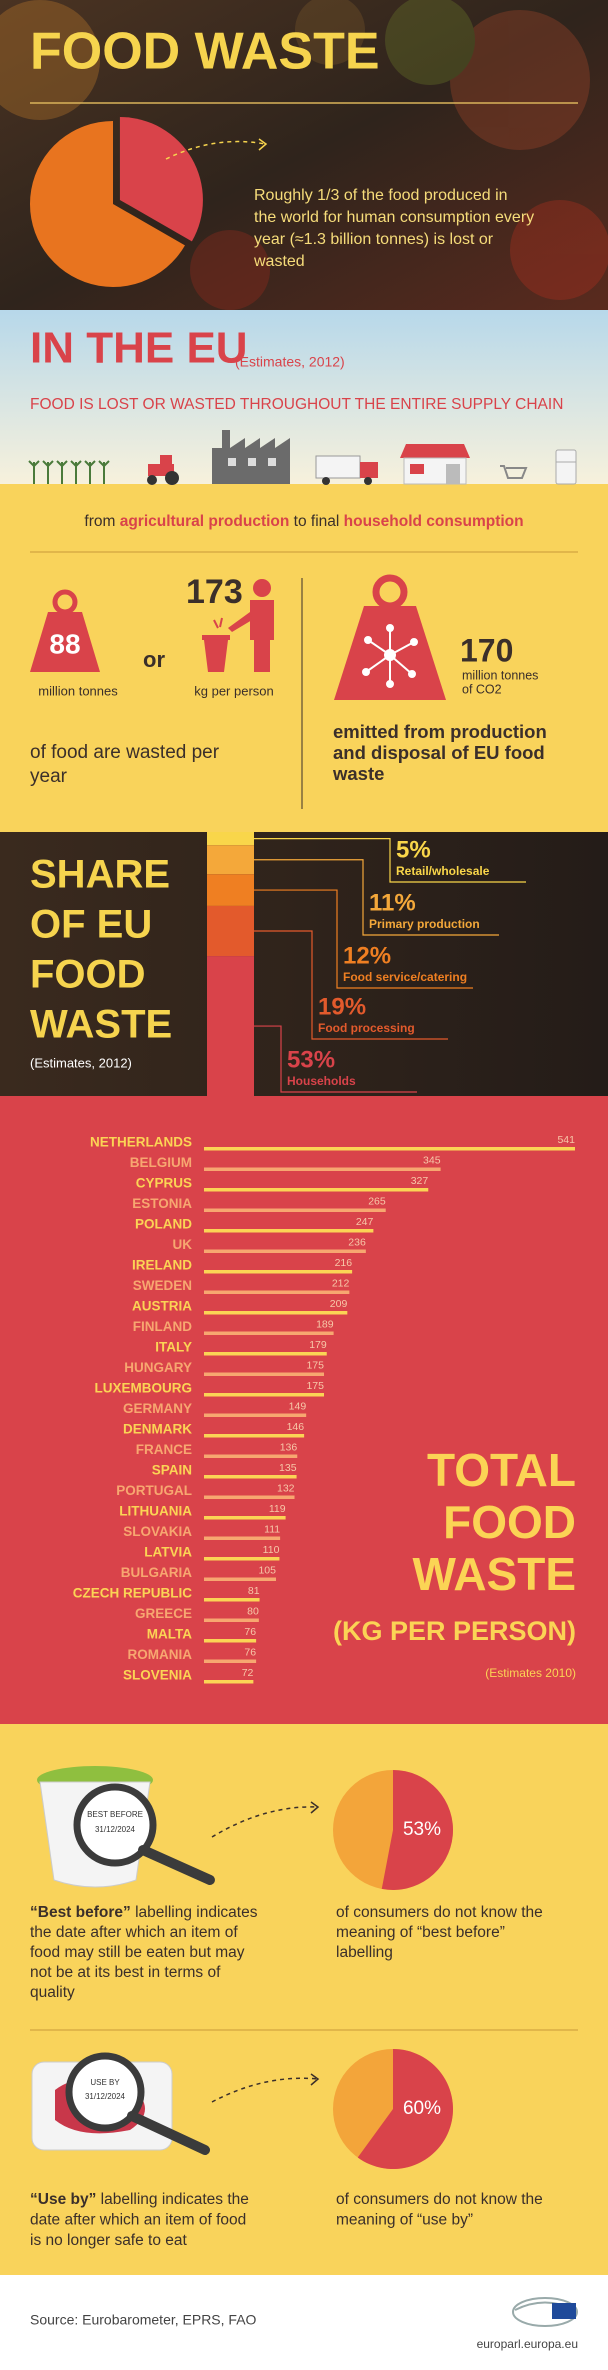 The height and width of the screenshot is (2370, 608). Describe the element at coordinates (434, 521) in the screenshot. I see `chain-part: household consumption` at that location.